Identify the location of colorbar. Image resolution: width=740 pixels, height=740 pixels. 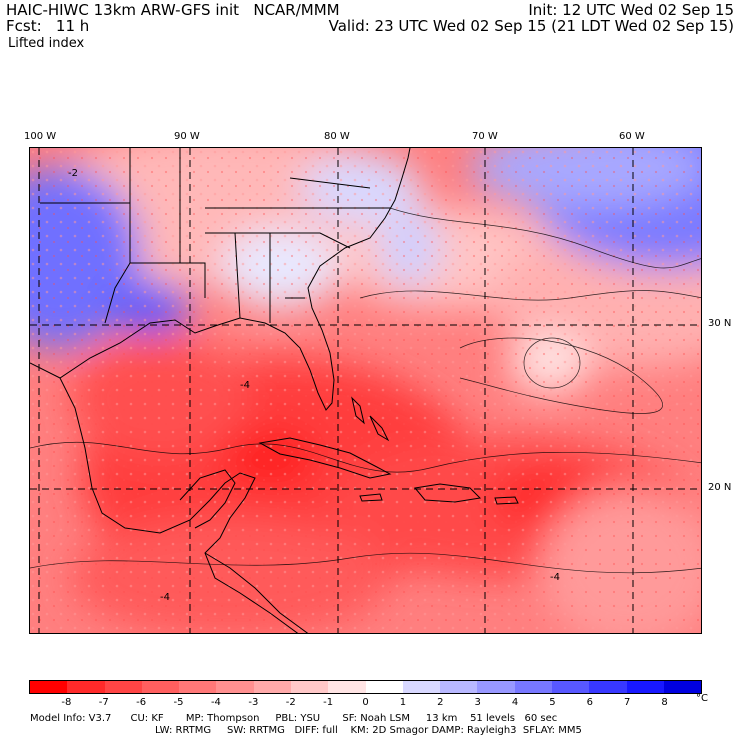
(365, 687).